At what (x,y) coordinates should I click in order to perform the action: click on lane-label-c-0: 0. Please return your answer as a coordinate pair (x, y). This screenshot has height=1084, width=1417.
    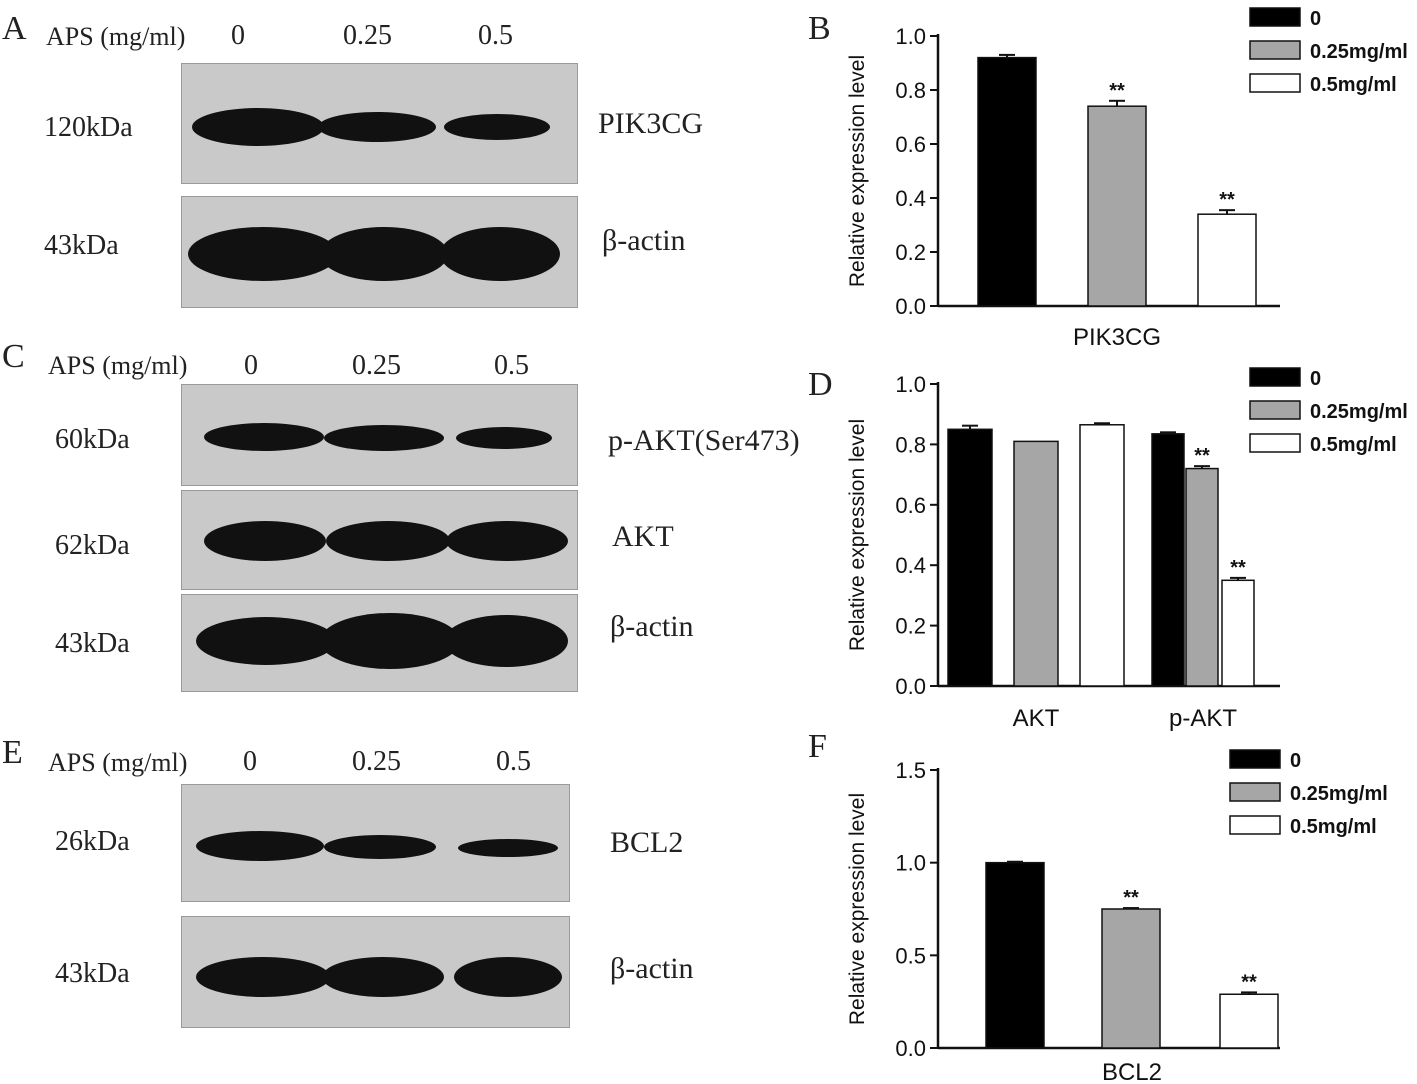
    Looking at the image, I should click on (251, 365).